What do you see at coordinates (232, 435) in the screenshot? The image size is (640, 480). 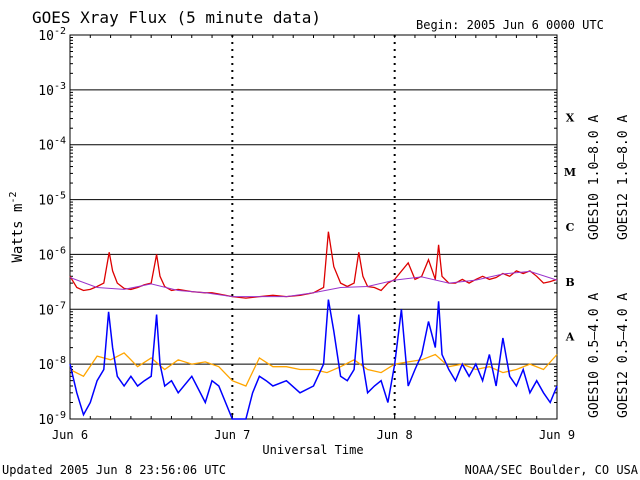 I see `x-tick-label: Jun 7` at bounding box center [232, 435].